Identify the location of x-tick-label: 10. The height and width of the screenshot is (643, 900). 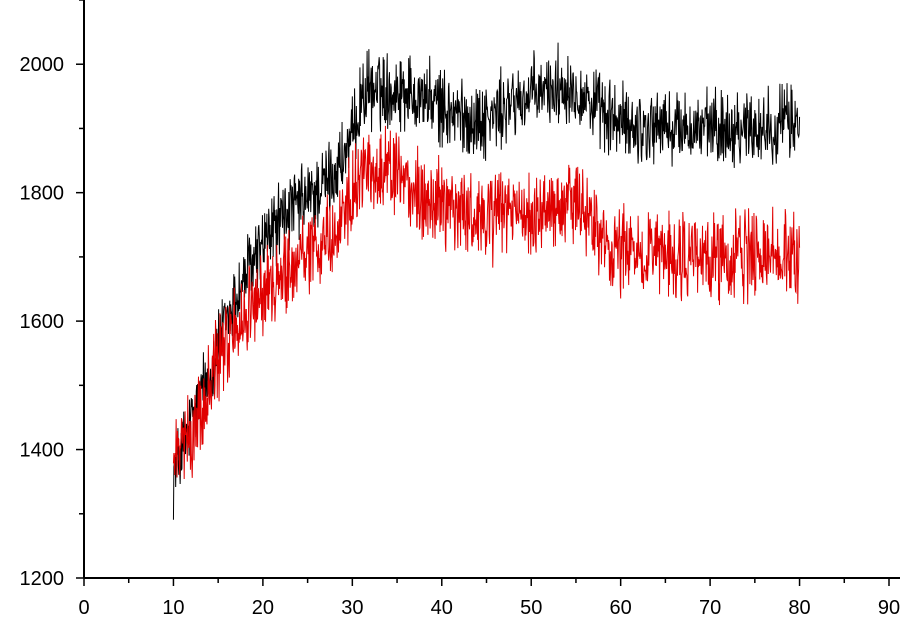
(173, 608).